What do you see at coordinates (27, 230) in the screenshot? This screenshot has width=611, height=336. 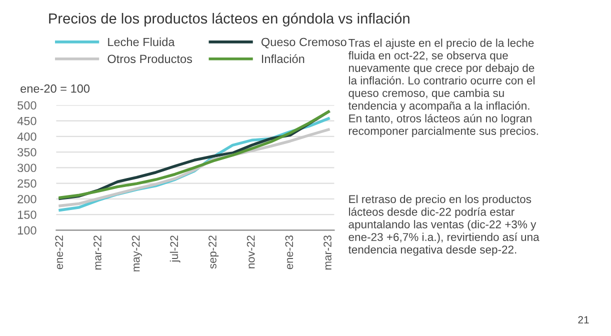 I see `y-tick-label: 100` at bounding box center [27, 230].